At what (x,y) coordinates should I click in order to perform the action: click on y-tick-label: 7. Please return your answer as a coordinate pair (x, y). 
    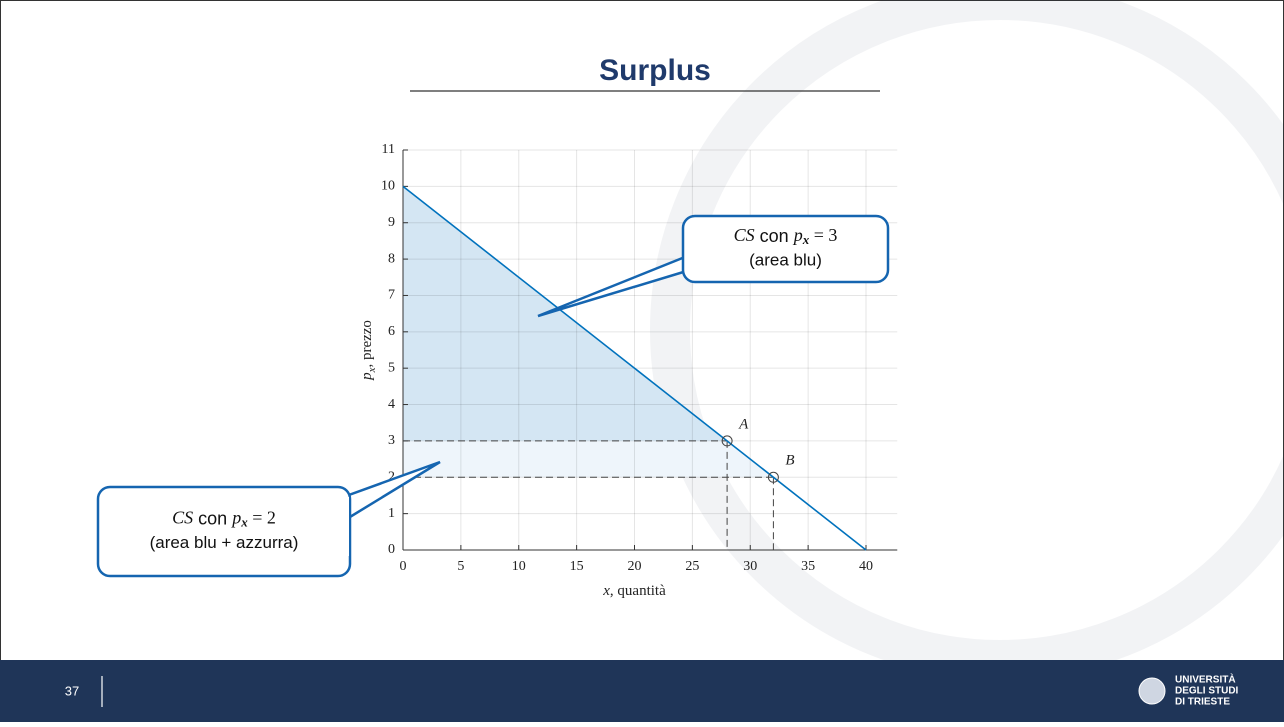
    Looking at the image, I should click on (391, 295).